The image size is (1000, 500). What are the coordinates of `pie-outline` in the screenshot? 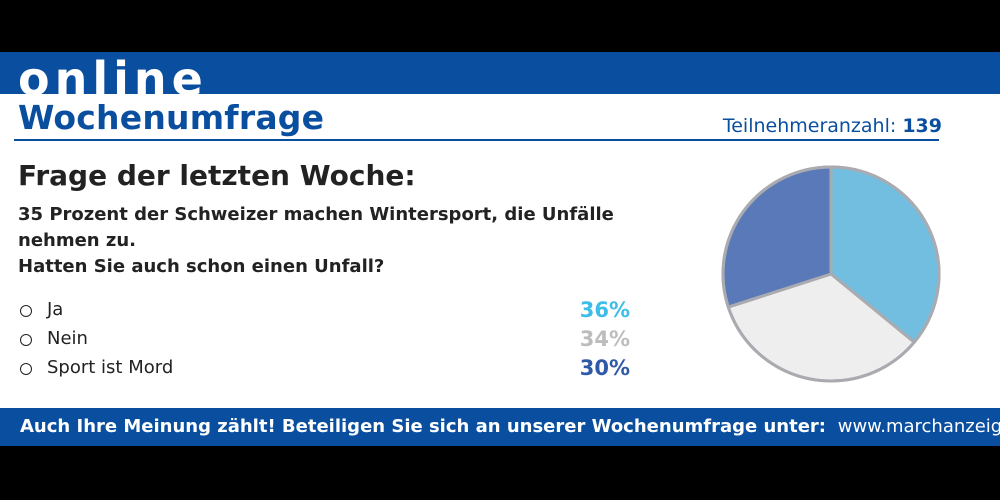 It's located at (831, 274).